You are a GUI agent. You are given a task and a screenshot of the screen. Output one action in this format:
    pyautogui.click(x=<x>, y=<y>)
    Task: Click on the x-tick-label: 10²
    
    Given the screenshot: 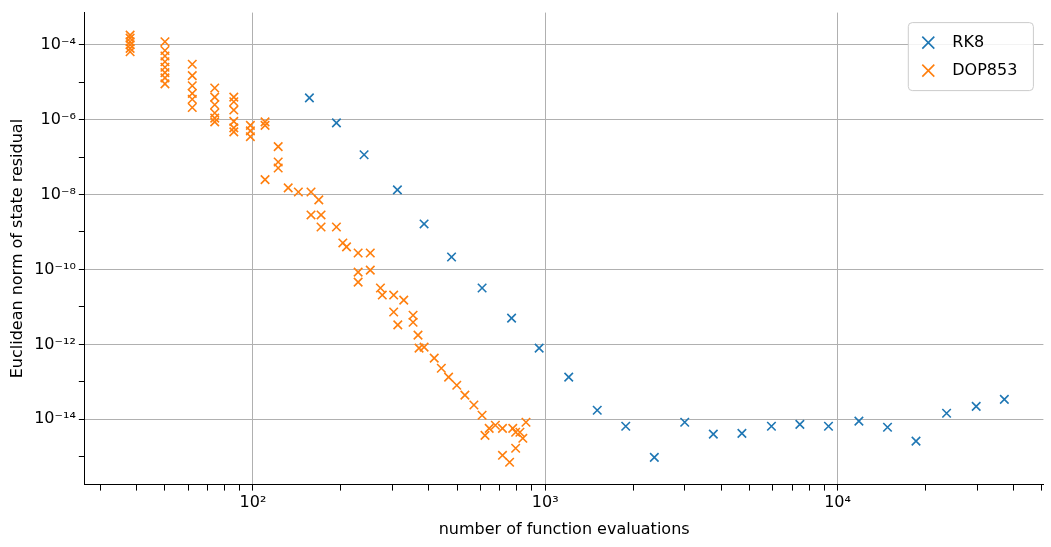 What is the action you would take?
    pyautogui.click(x=253, y=502)
    